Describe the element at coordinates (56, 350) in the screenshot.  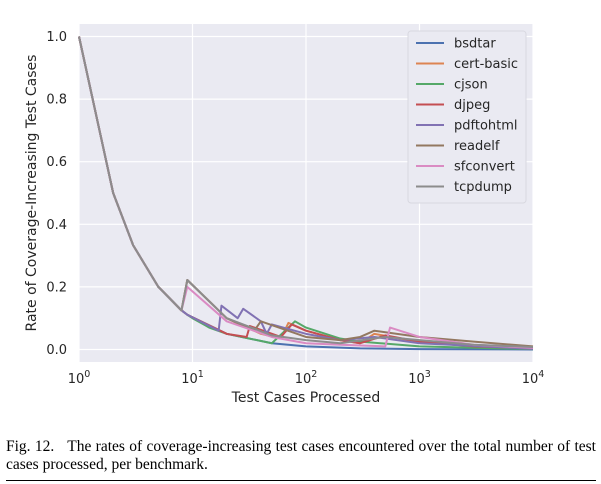
I see `y-tick-label: 0.0` at that location.